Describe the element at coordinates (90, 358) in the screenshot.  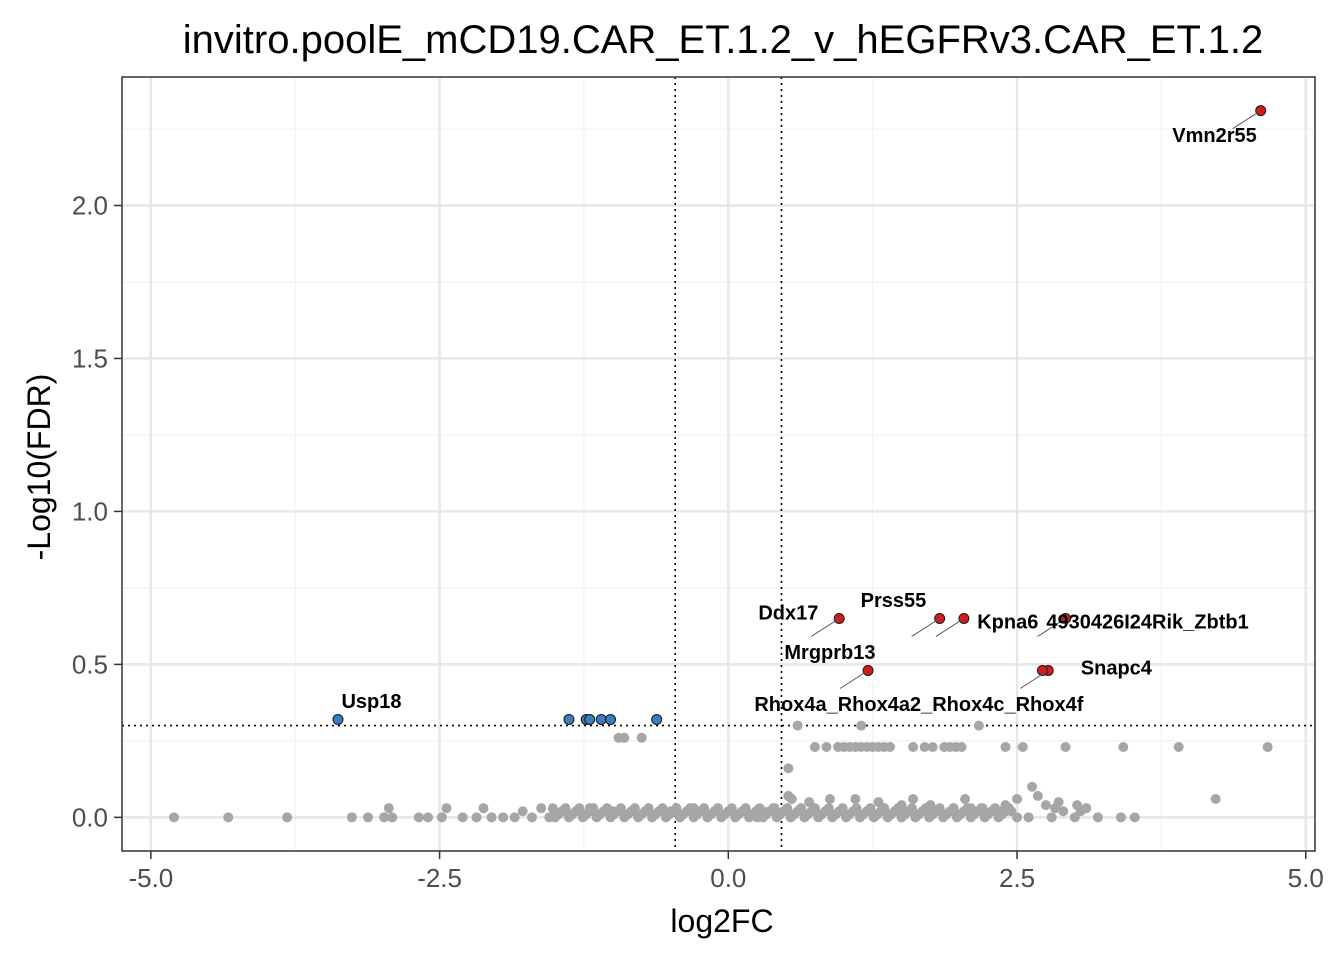
I see `y-tick-label: 1.5` at that location.